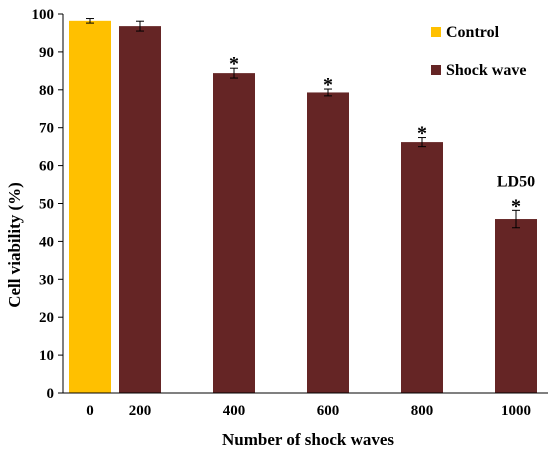 The image size is (550, 454). I want to click on y-tick-label: 100, so click(43, 15).